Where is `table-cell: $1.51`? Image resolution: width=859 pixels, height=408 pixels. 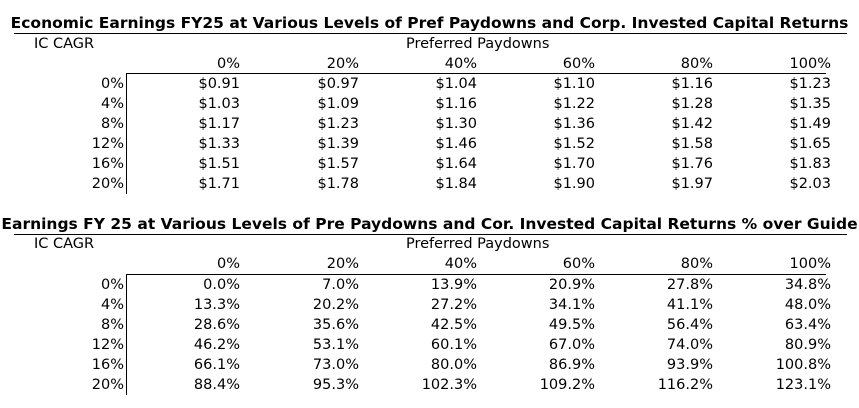
table-cell: $1.51 is located at coordinates (219, 164).